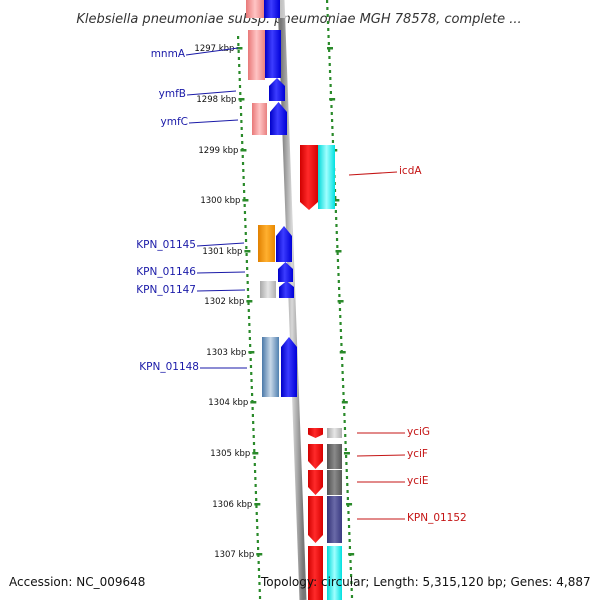  What do you see at coordinates (226, 353) in the screenshot?
I see `tick-label: 1303 kbp` at bounding box center [226, 353].